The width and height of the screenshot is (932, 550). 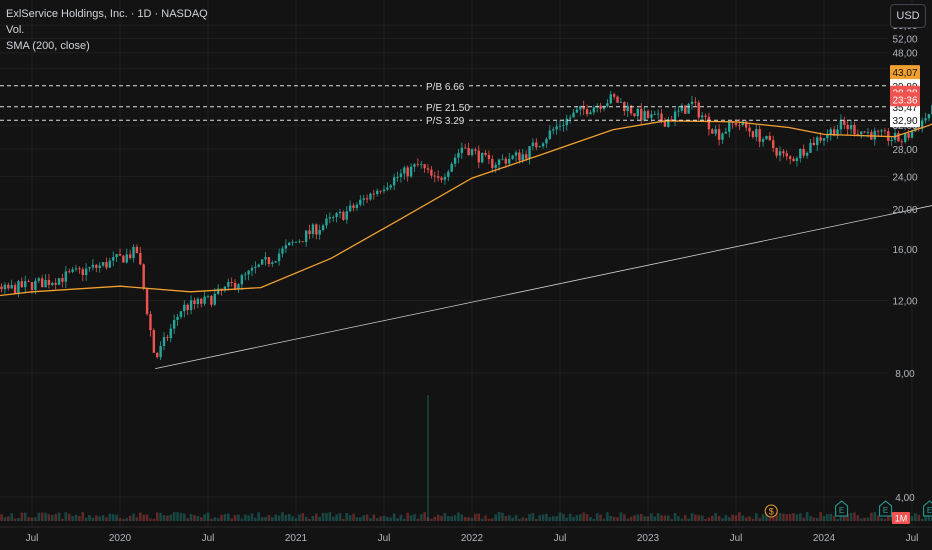 What do you see at coordinates (208, 538) in the screenshot?
I see `x-tick-label-2: Jul` at bounding box center [208, 538].